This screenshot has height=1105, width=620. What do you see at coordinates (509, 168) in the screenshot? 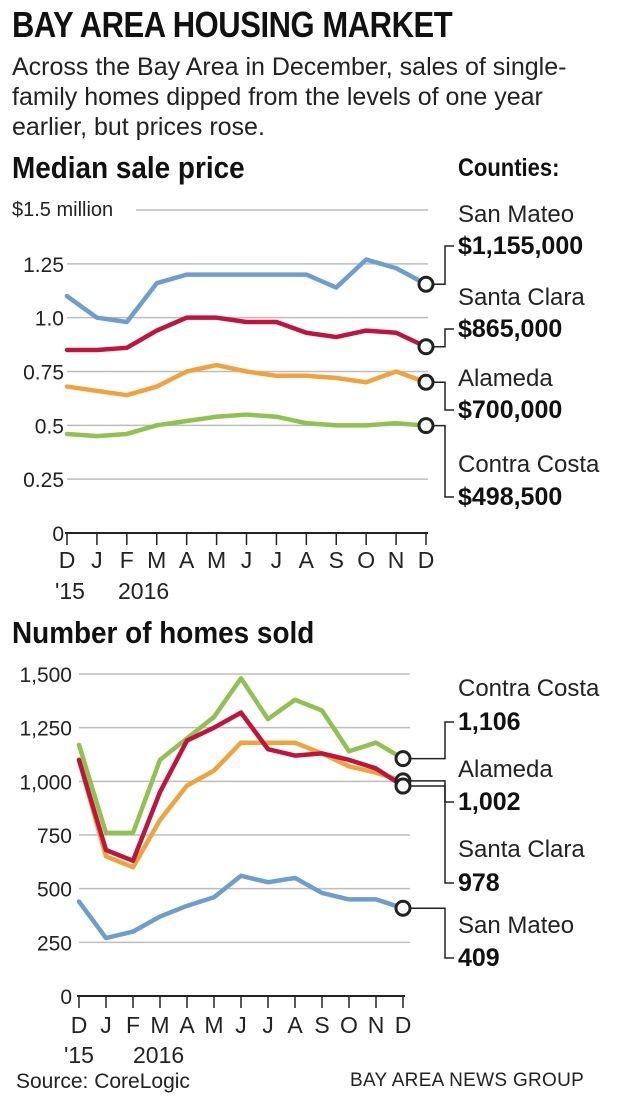
I see `legend-heading: Counties:` at bounding box center [509, 168].